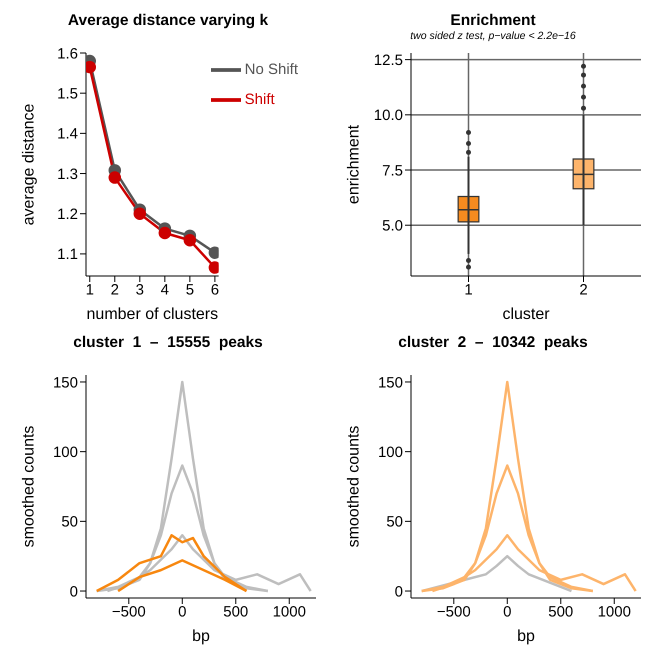 The width and height of the screenshot is (653, 652). I want to click on x-tick-label: 3, so click(140, 290).